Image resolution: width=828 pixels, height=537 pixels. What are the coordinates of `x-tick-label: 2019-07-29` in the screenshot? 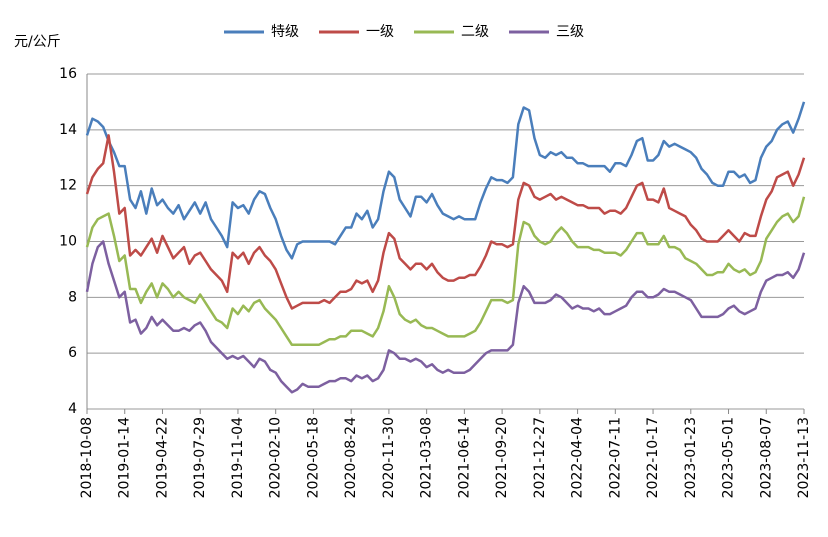 It's located at (200, 457).